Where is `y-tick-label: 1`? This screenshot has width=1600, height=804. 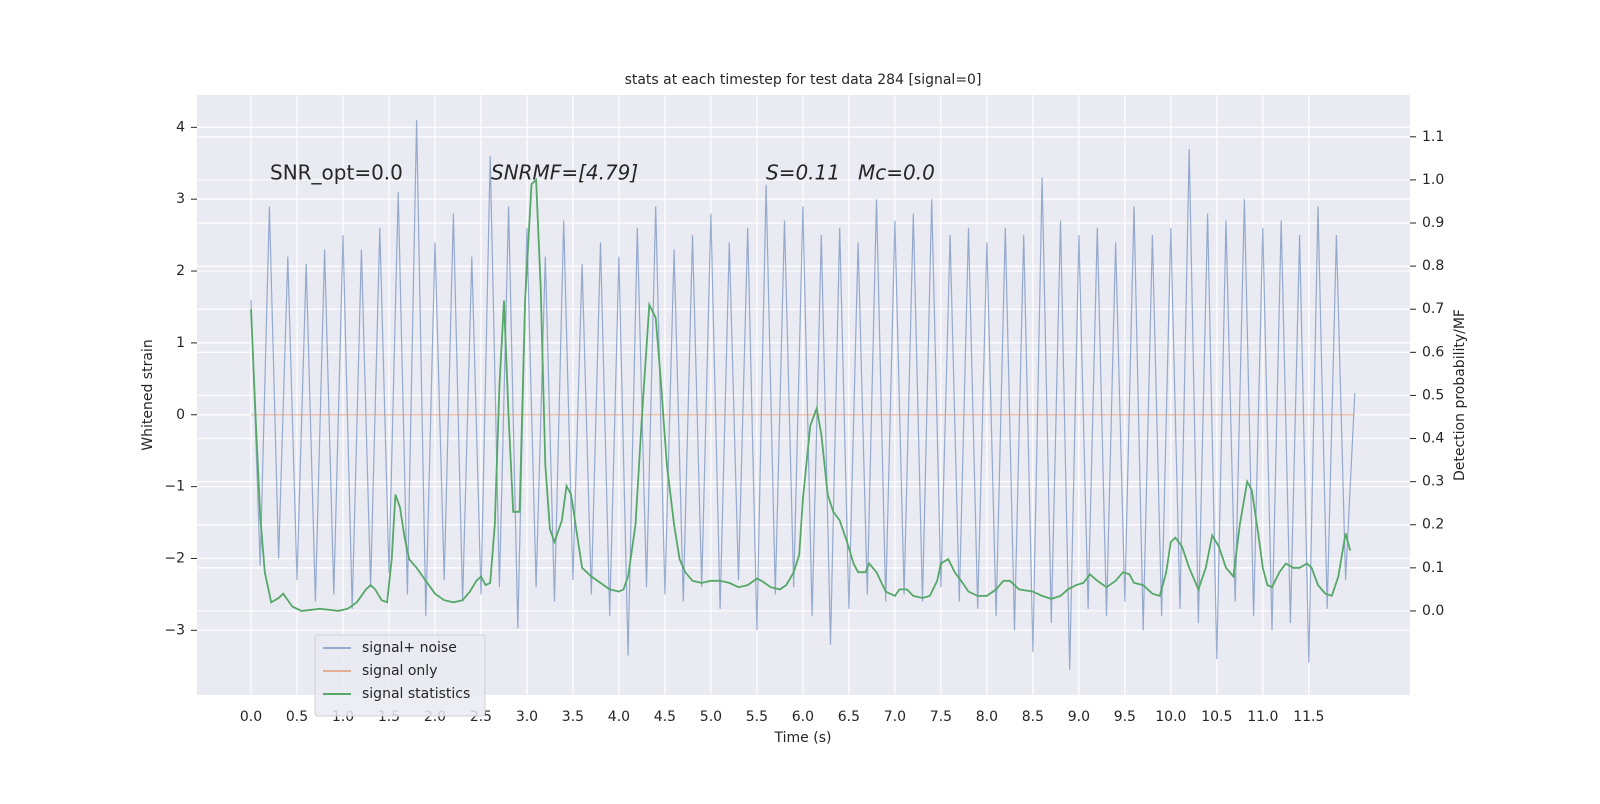 y-tick-label: 1 is located at coordinates (180, 343).